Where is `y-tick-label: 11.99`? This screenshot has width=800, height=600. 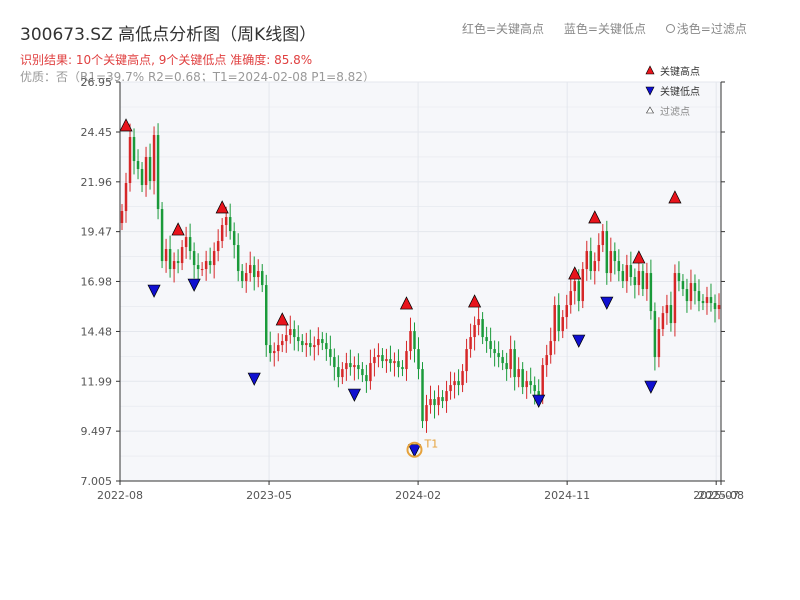 y-tick-label: 11.99 is located at coordinates (97, 381).